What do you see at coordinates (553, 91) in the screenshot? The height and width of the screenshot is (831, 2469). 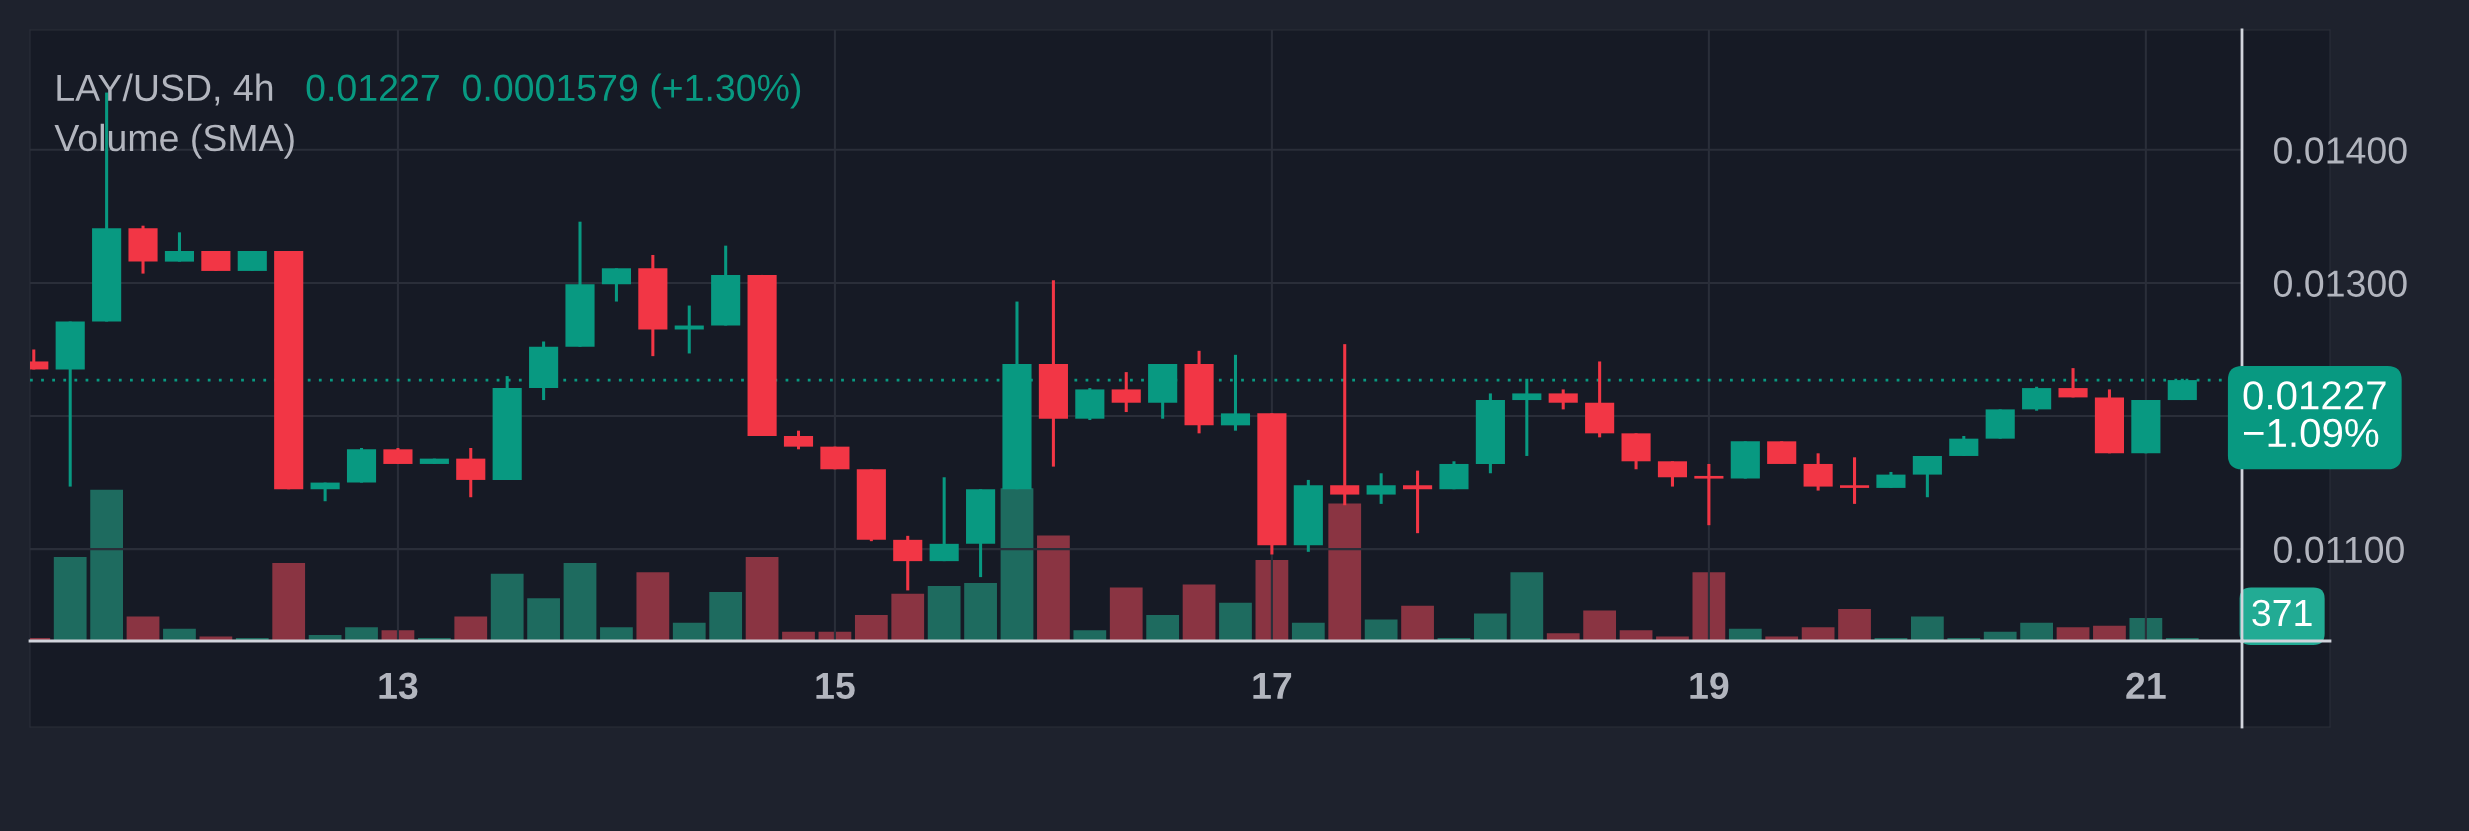 I see `annotation: 0.01227 0.0001579 (+1.30%)` at bounding box center [553, 91].